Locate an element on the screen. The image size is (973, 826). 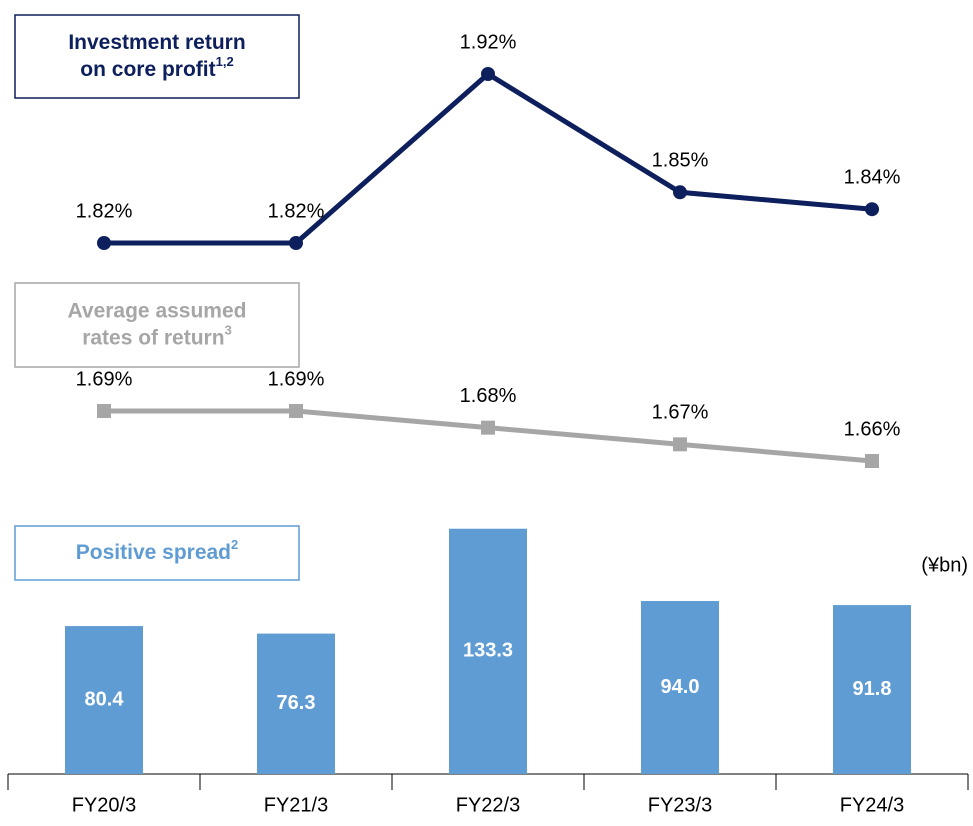
title: Average assumed is located at coordinates (157, 310).